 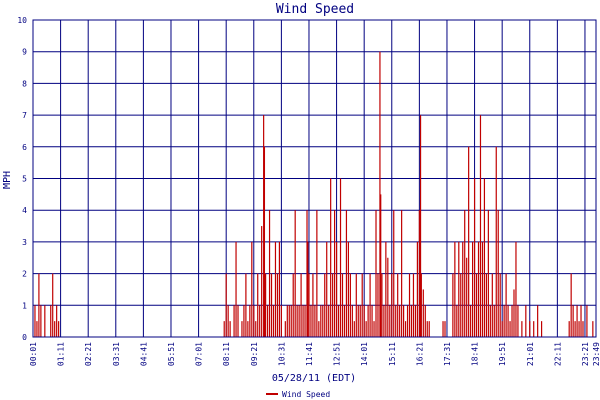 I want to click on y-tick-label: 7, so click(x=24, y=115).